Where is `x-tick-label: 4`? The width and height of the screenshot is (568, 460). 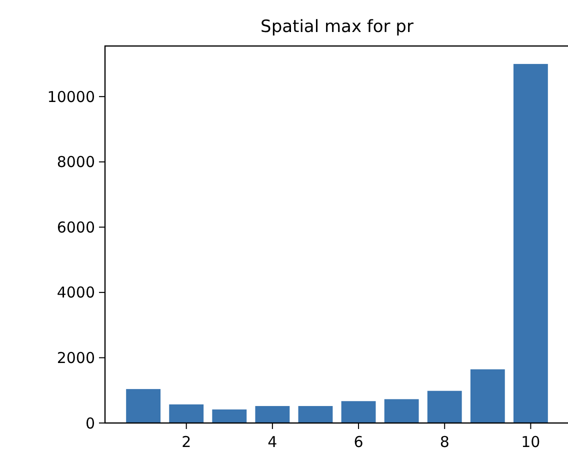 x-tick-label: 4 is located at coordinates (273, 442).